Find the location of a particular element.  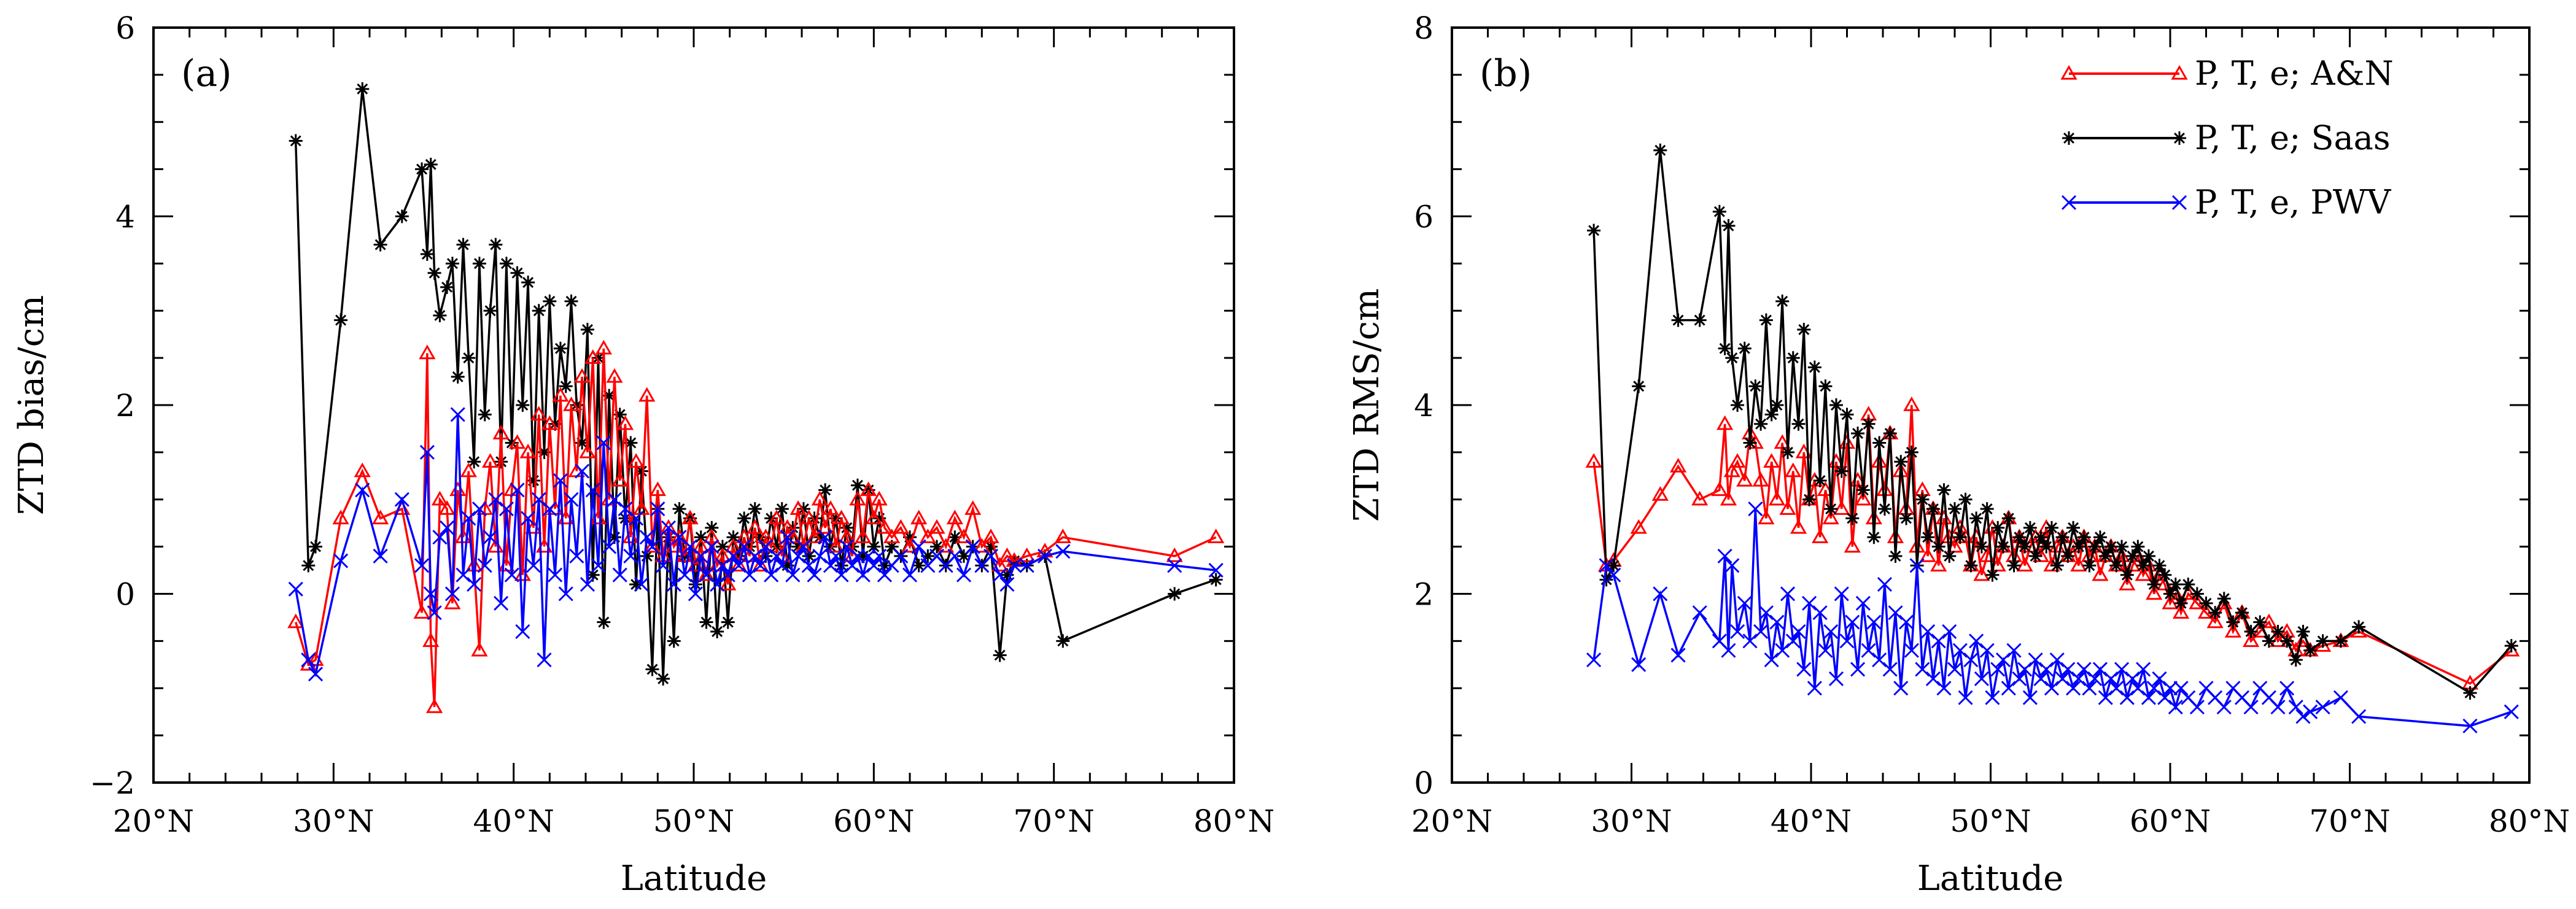

legend-marker-saas is located at coordinates (2124, 138).